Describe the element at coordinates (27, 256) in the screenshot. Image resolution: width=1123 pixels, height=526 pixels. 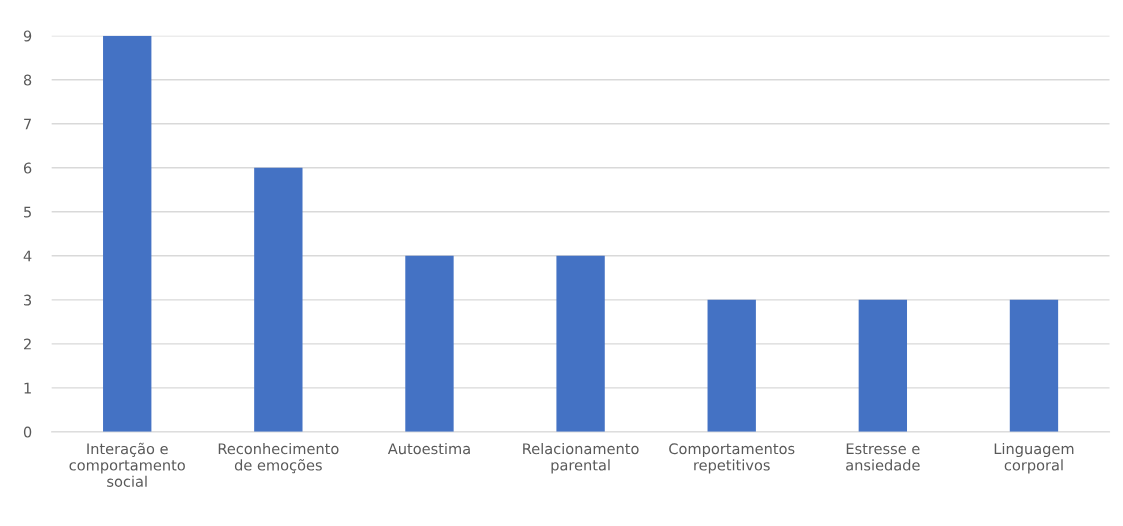
I see `y-tick-label: 4` at that location.